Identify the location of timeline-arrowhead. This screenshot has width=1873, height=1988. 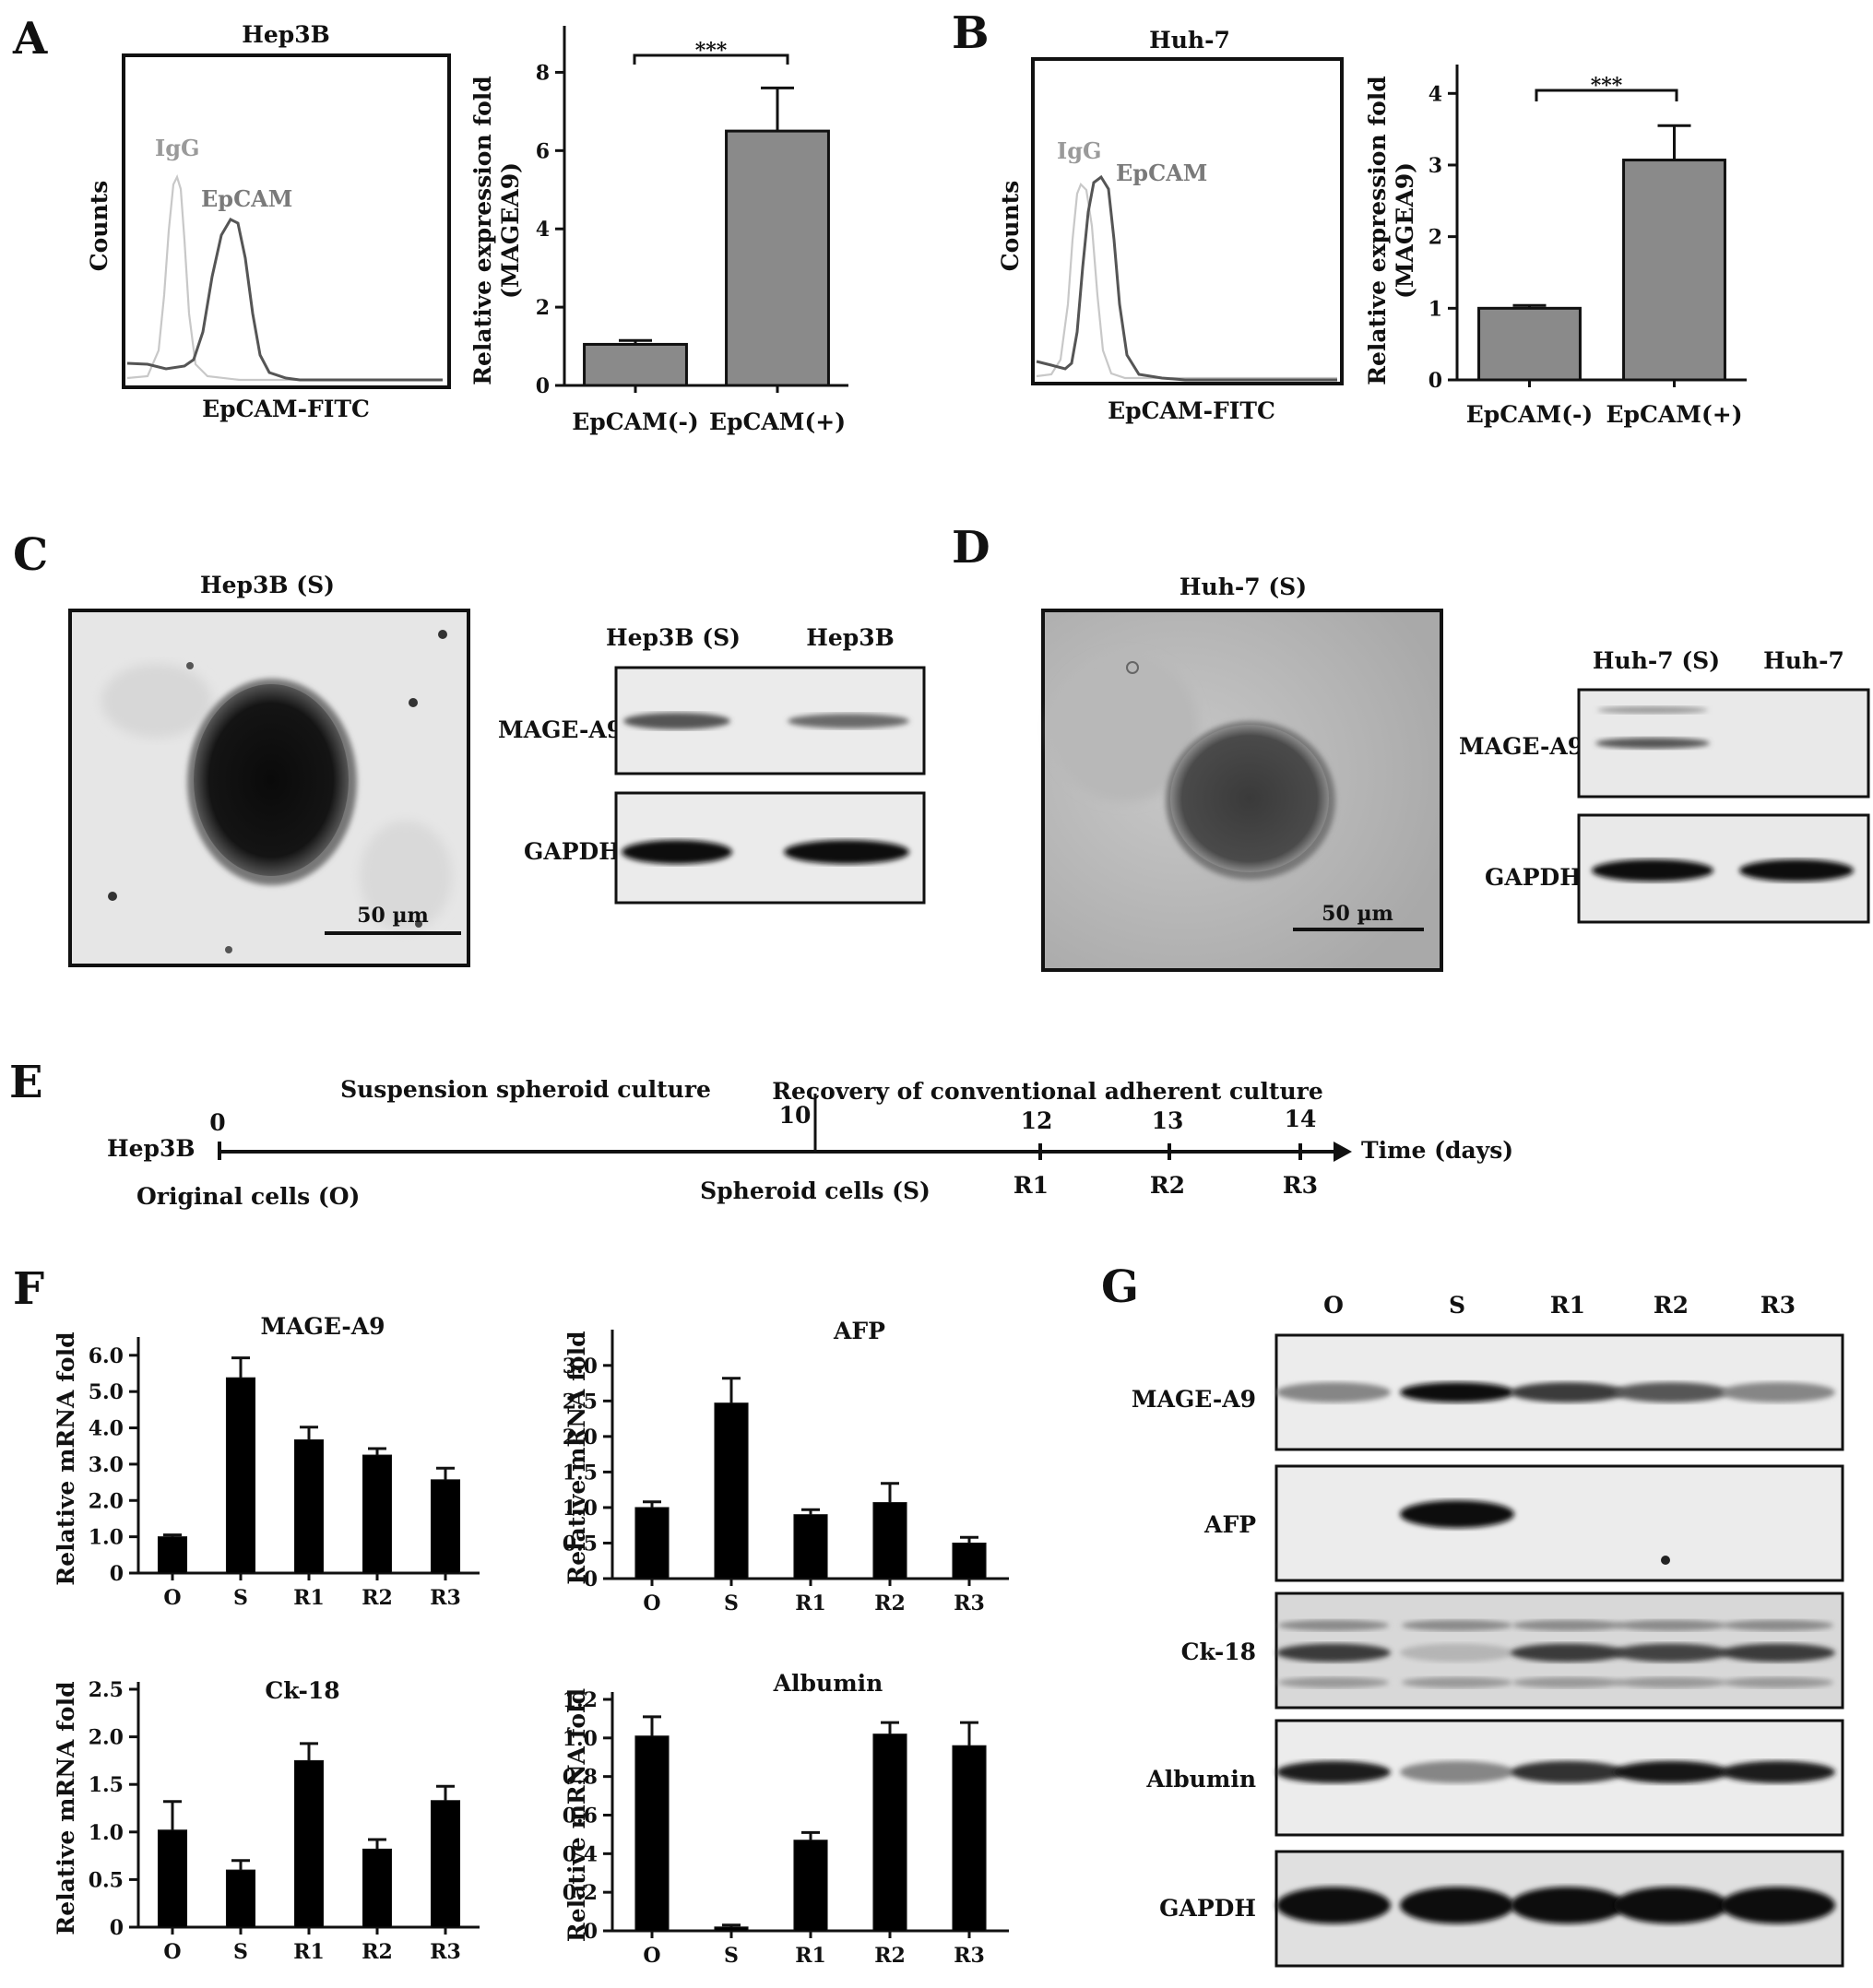
(1343, 1152).